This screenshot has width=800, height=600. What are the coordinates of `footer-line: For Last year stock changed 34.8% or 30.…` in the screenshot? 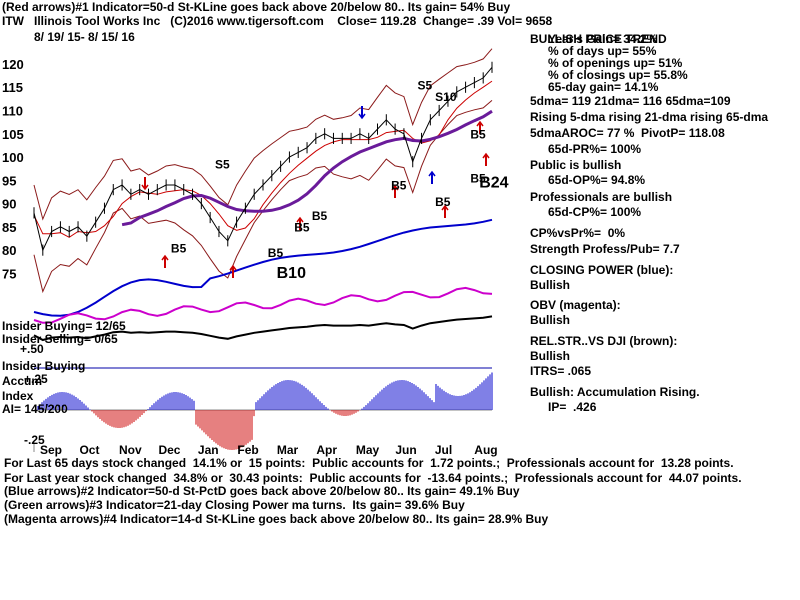 It's located at (373, 478).